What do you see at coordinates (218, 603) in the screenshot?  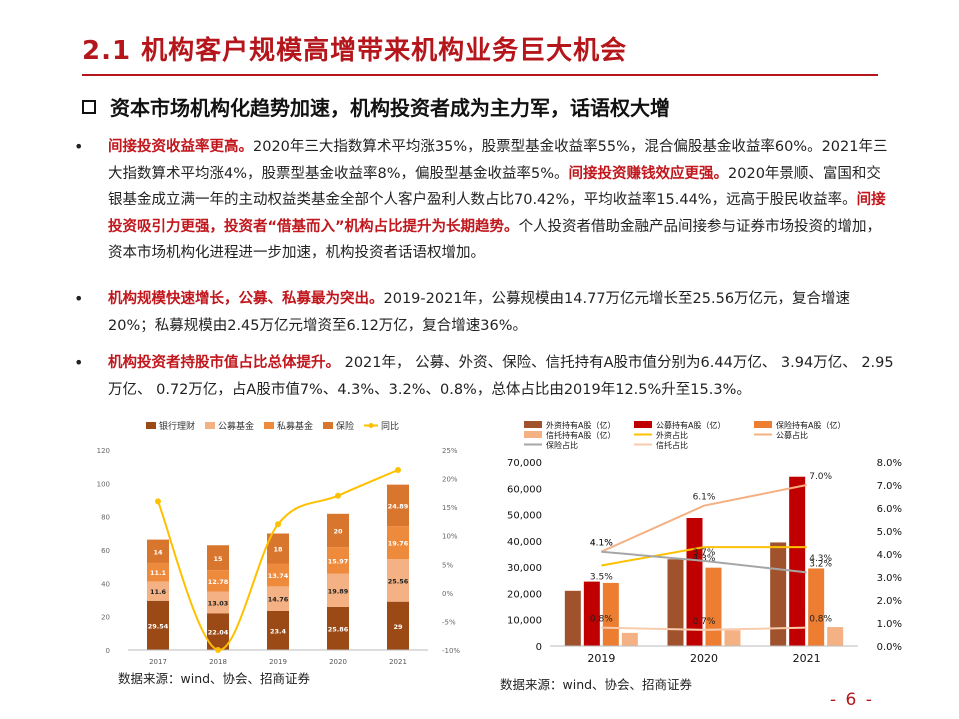 I see `data-label: 13.03` at bounding box center [218, 603].